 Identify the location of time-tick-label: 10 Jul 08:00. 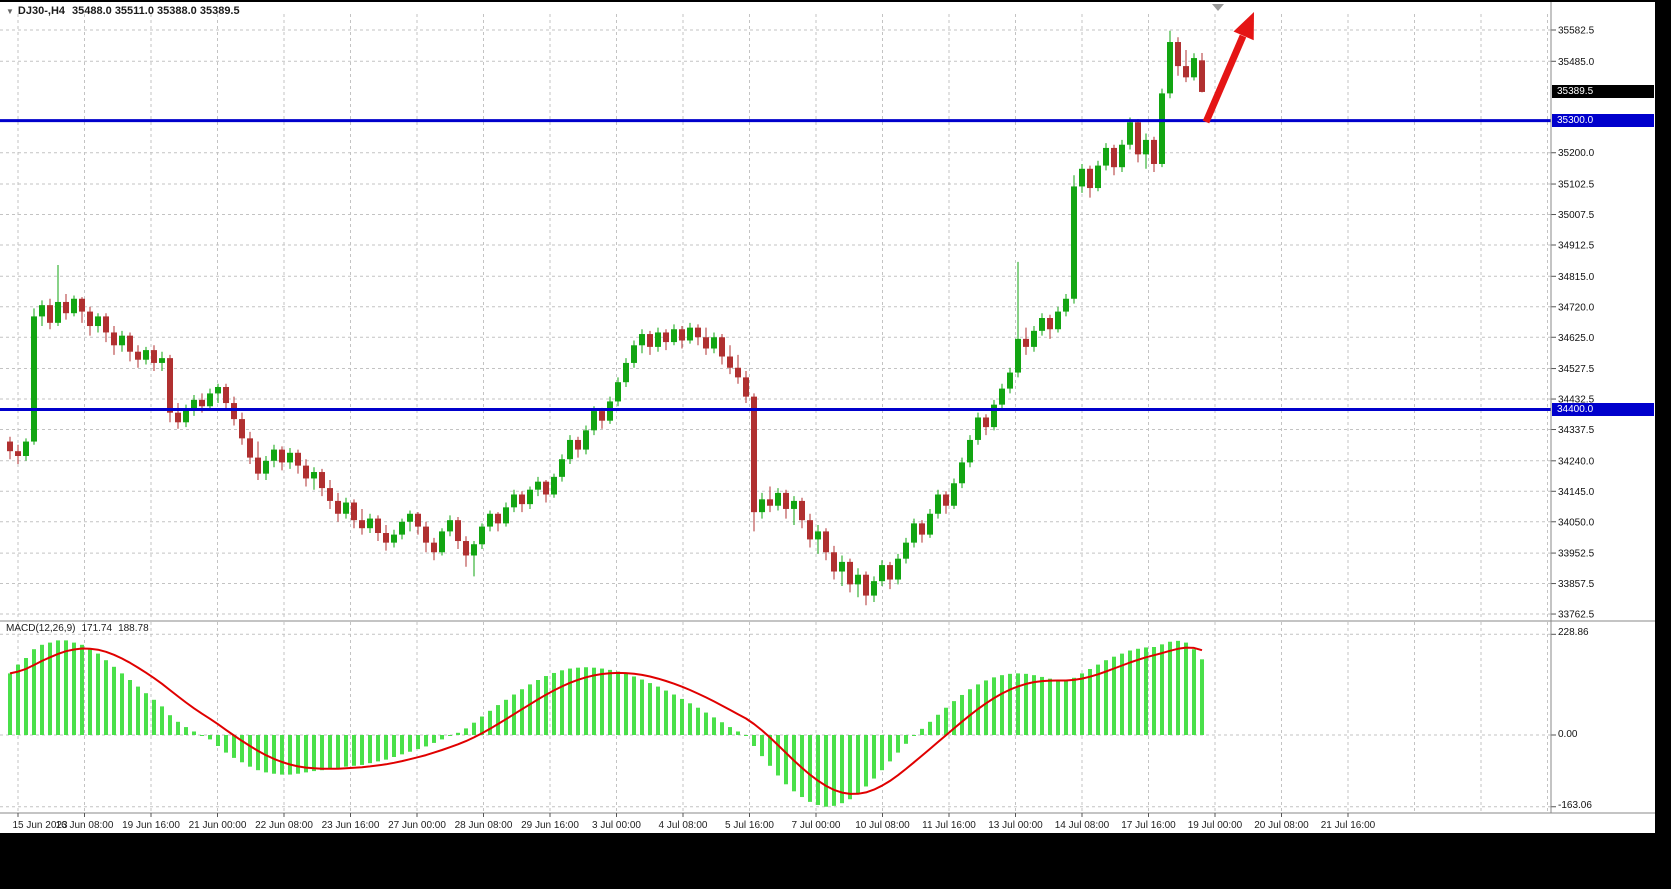
(882, 825).